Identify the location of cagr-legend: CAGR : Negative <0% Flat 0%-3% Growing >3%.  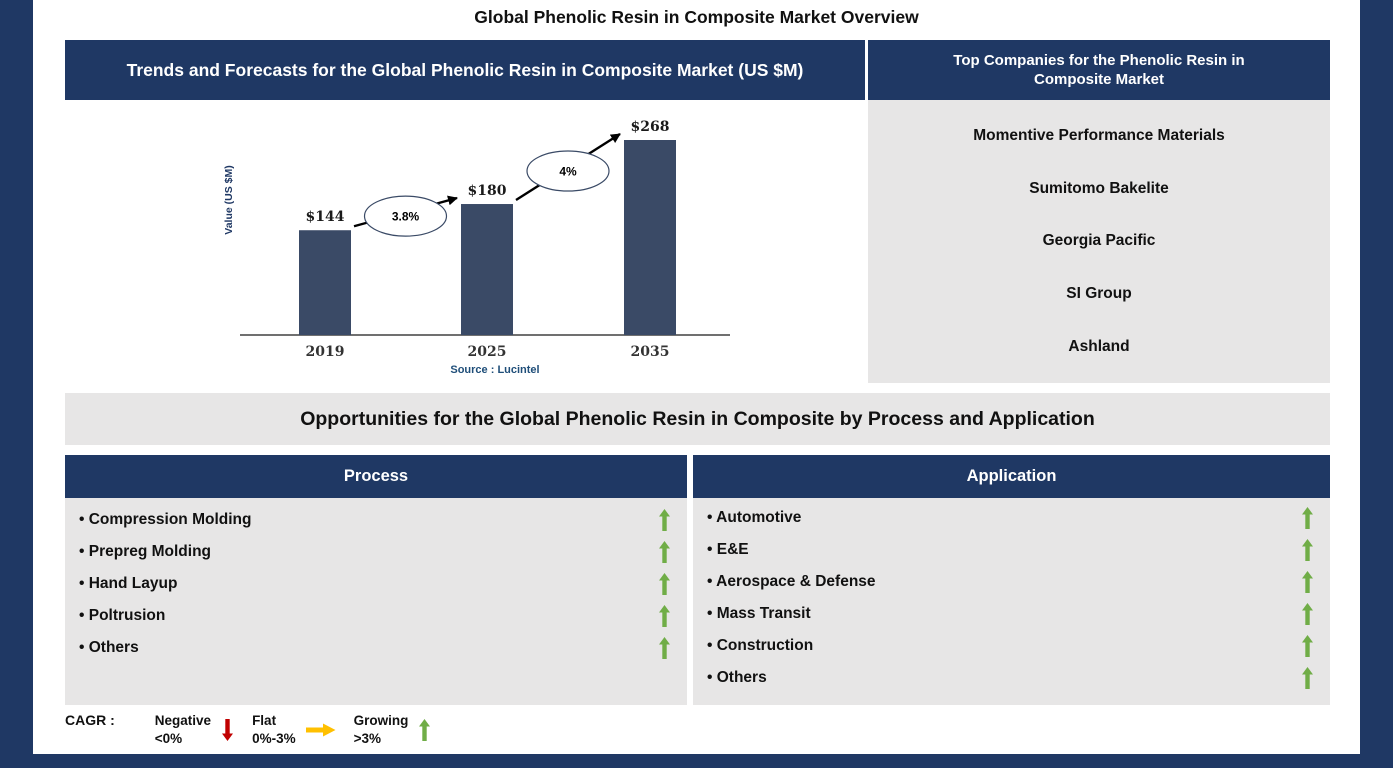
(248, 729).